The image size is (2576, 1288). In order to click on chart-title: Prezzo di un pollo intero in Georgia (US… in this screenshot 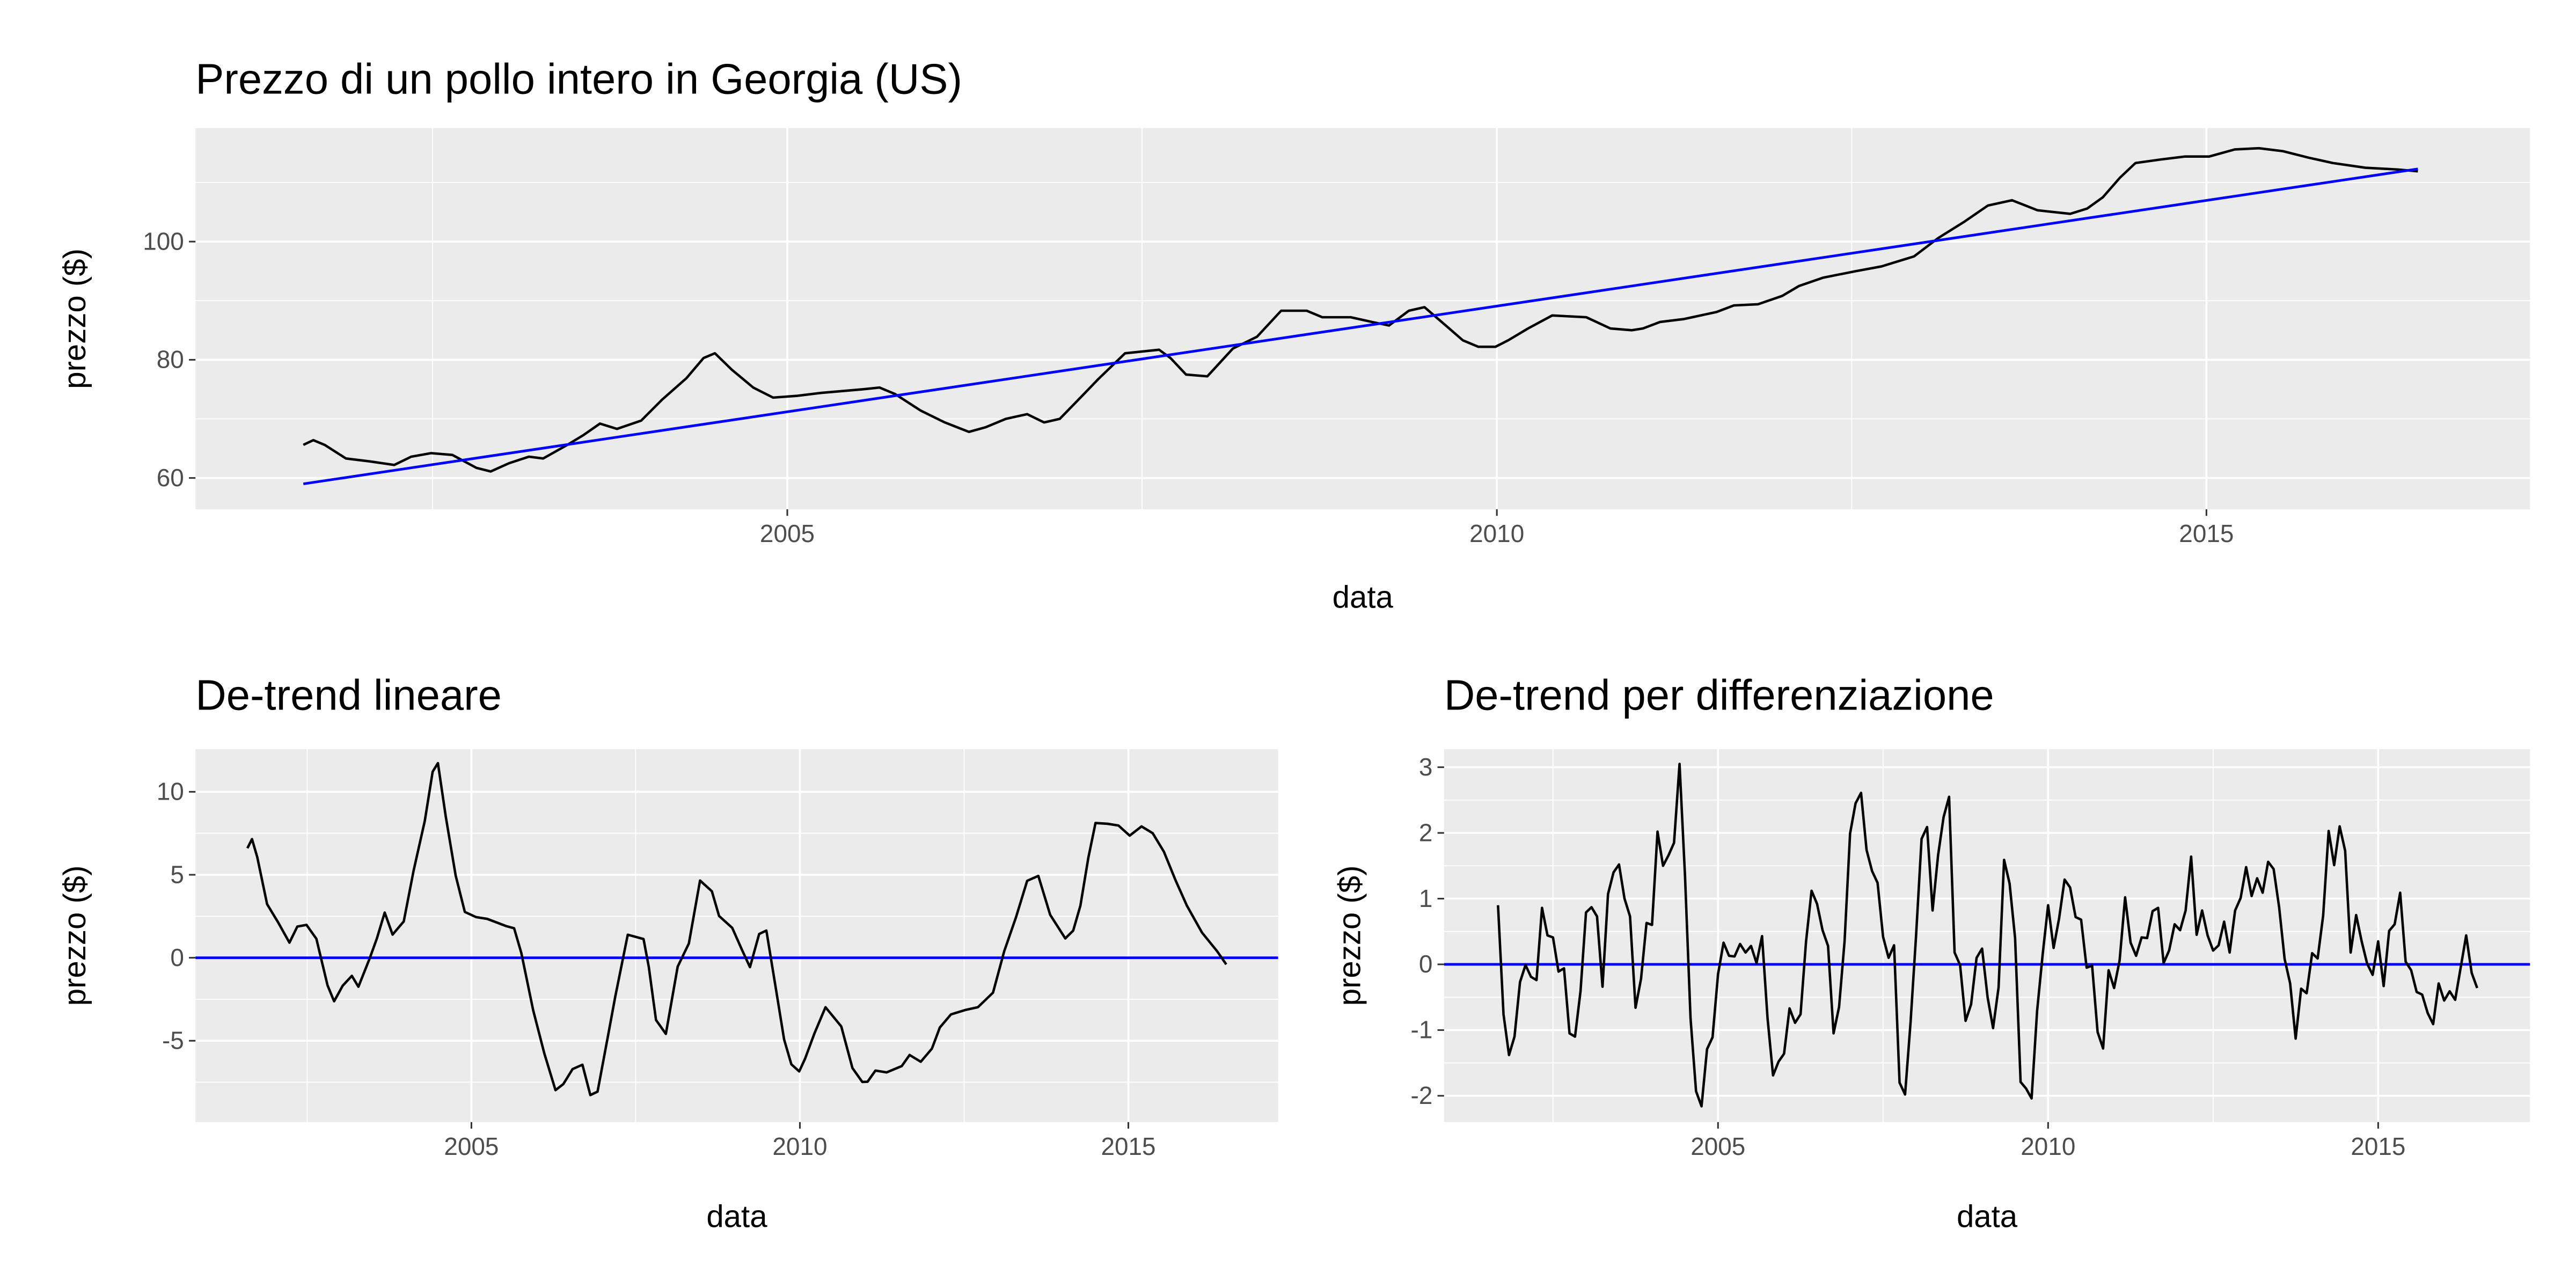, I will do `click(578, 79)`.